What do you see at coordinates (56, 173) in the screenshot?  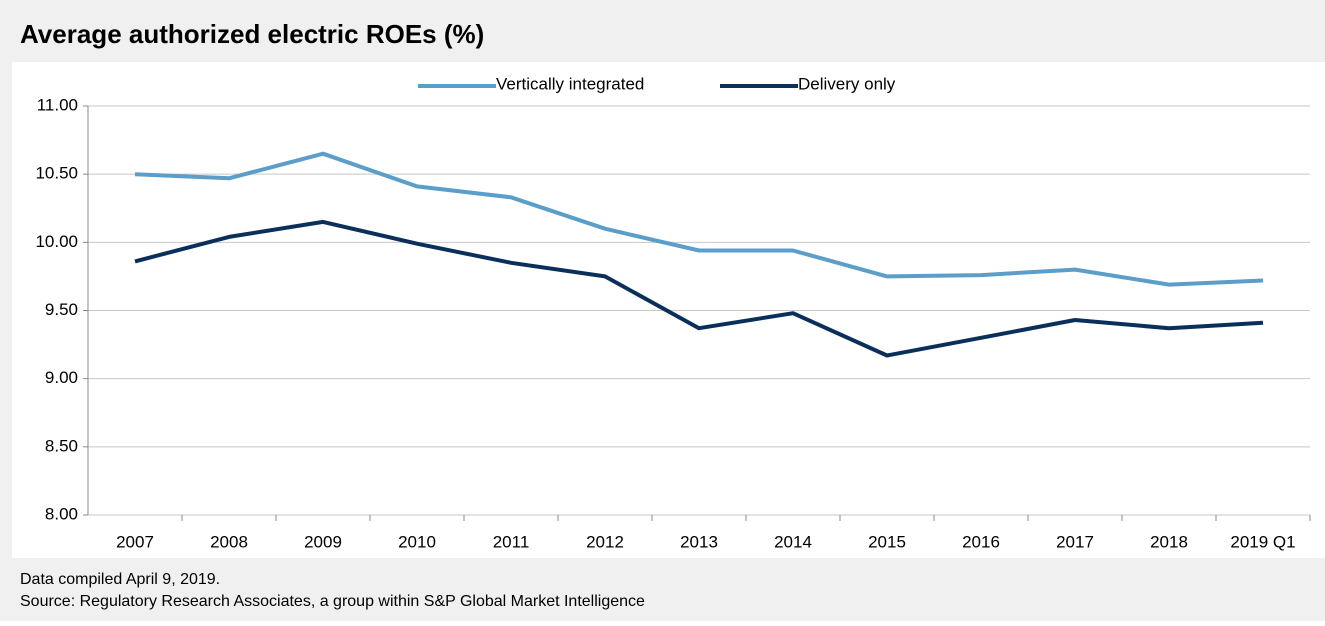 I see `y-tick-label: 10.50` at bounding box center [56, 173].